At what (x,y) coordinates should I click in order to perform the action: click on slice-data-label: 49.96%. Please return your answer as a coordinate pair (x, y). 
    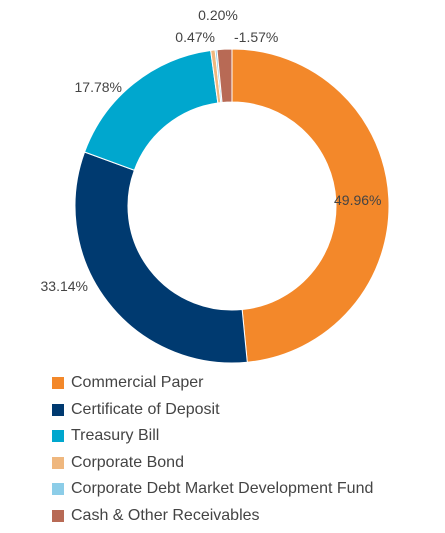
    Looking at the image, I should click on (357, 200).